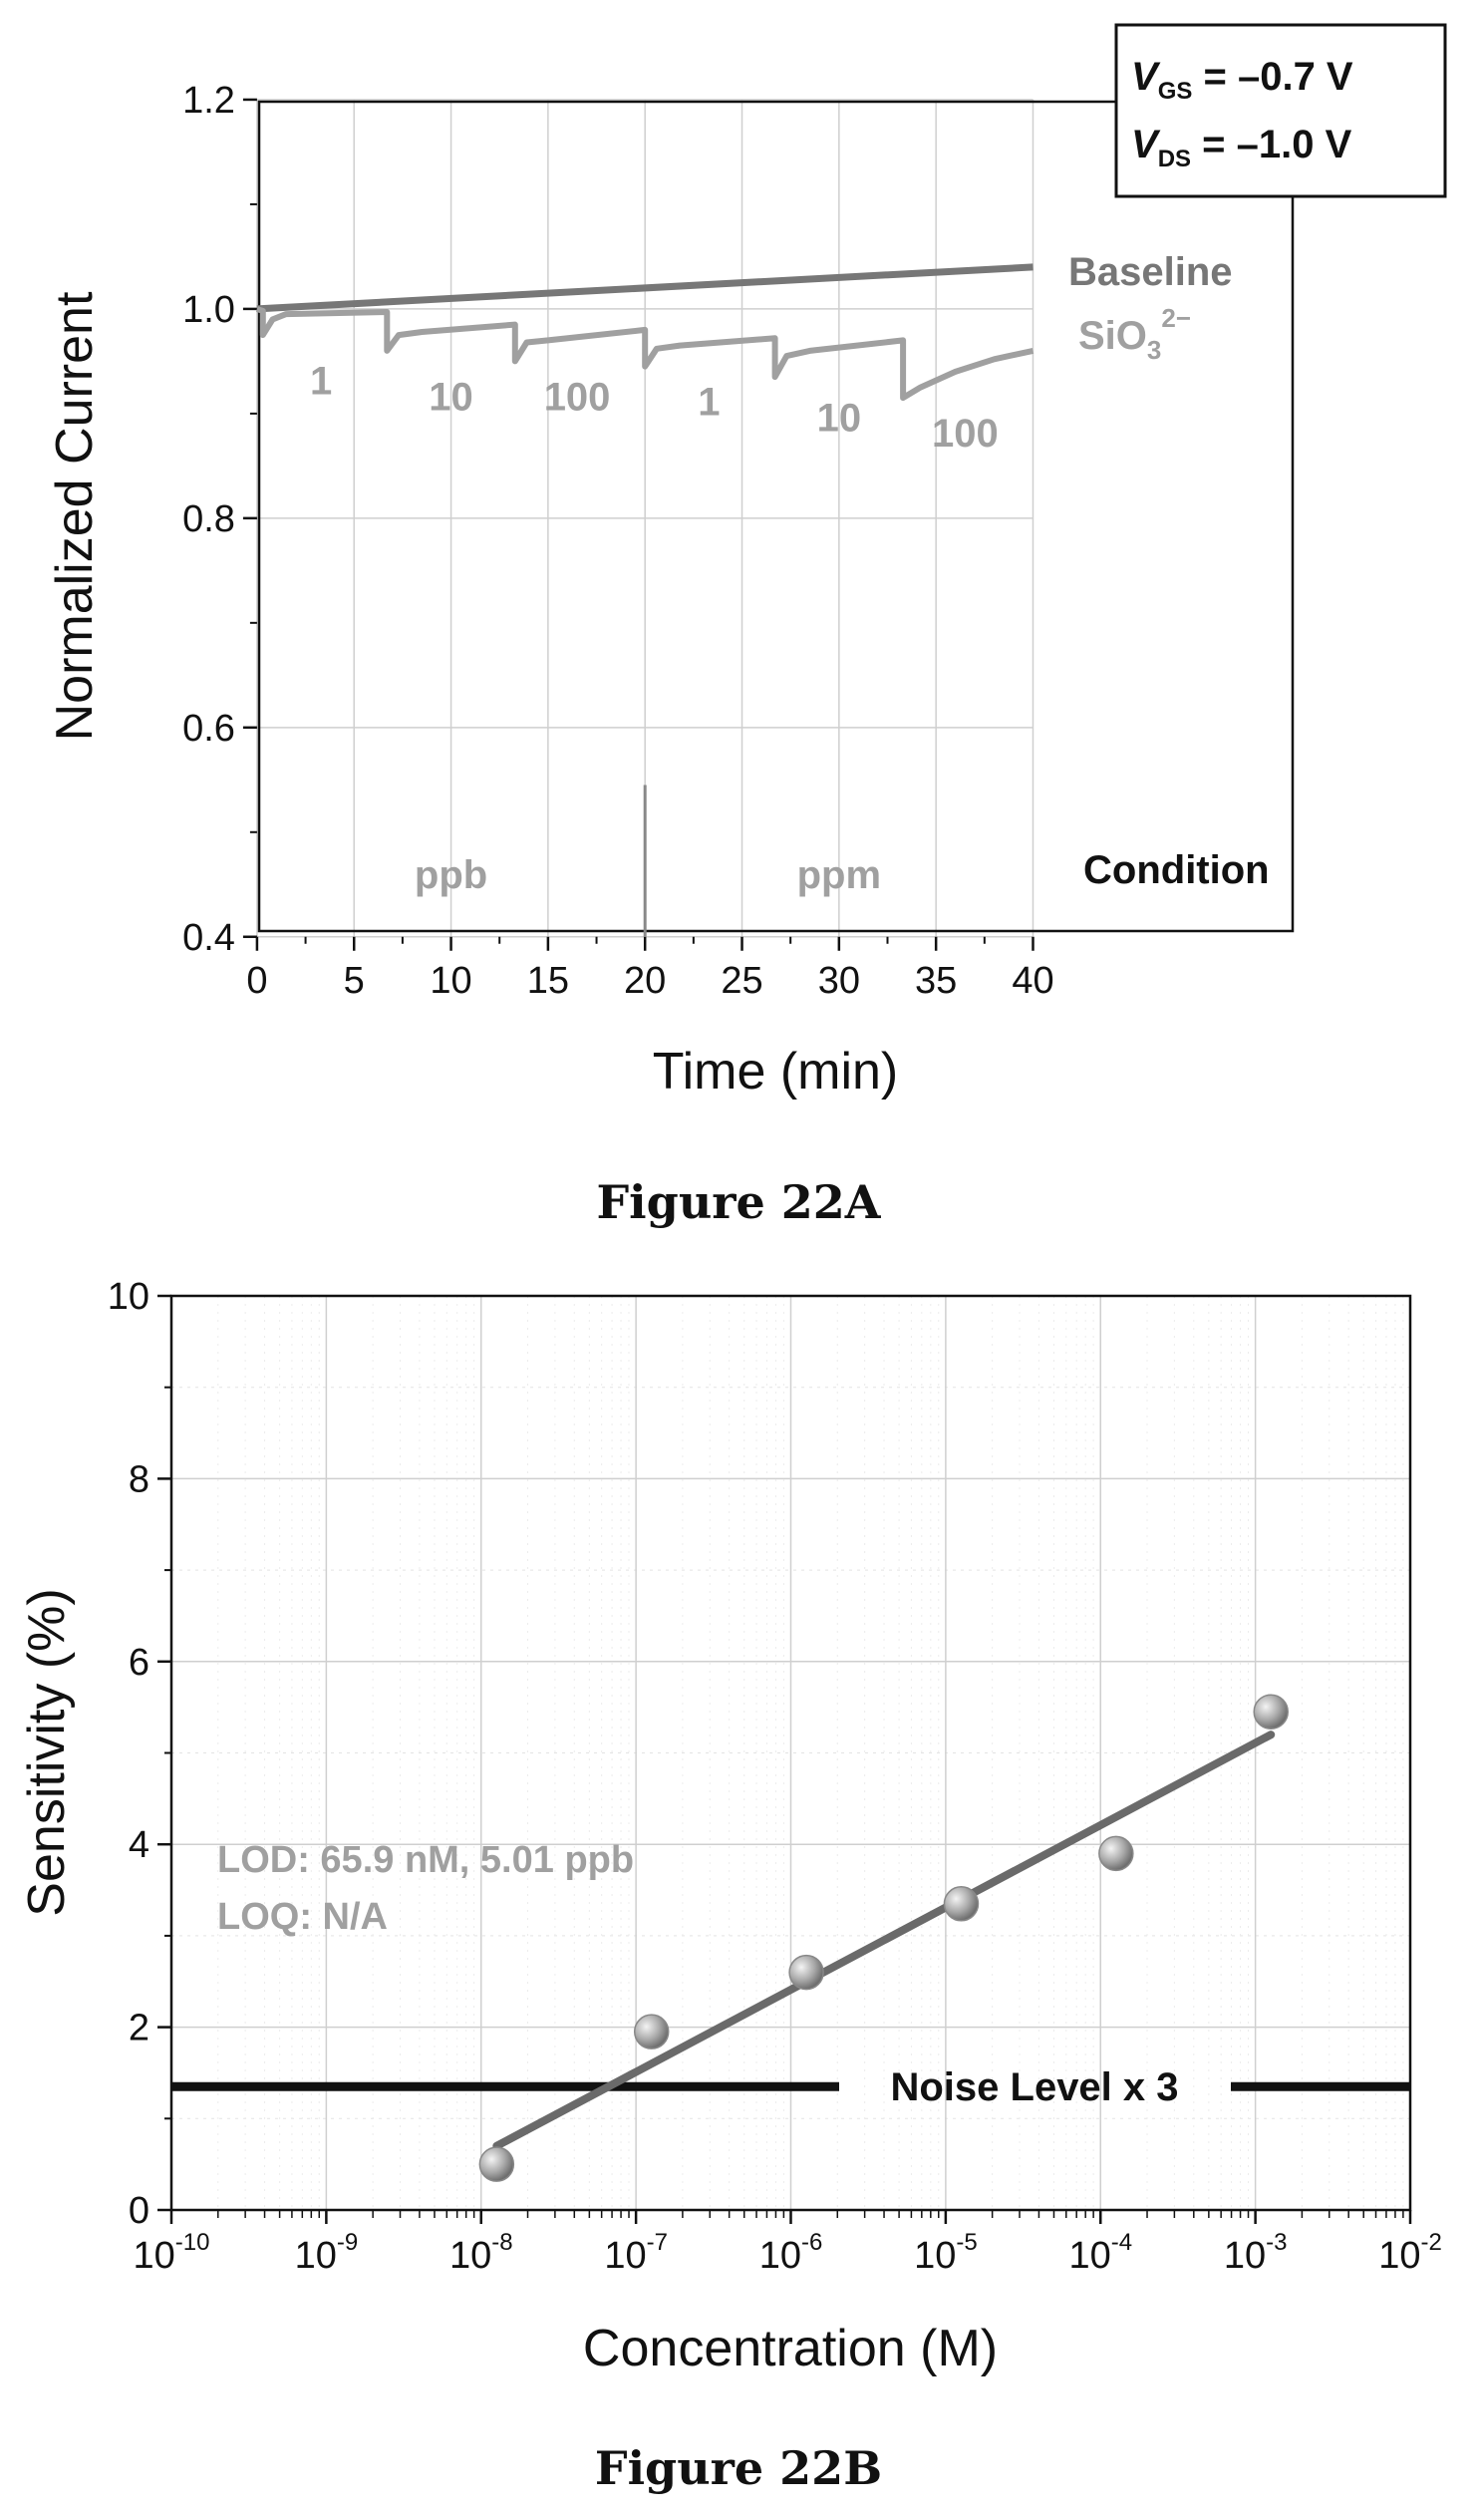 This screenshot has width=1478, height=2520. I want to click on x-tick-label: 5, so click(354, 981).